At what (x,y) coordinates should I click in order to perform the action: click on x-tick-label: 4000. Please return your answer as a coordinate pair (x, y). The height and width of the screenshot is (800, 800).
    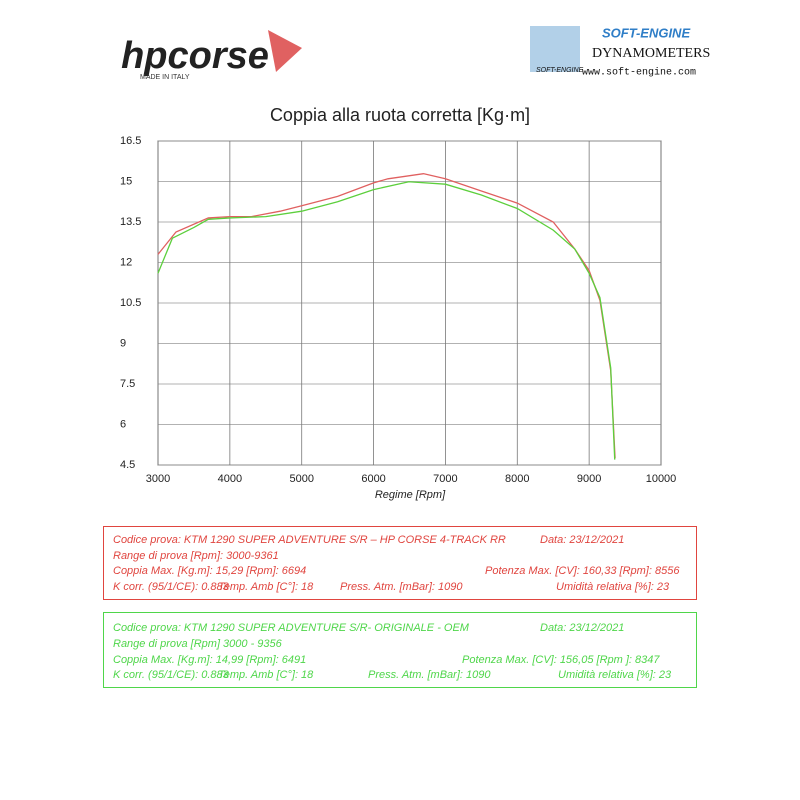
    Looking at the image, I should click on (230, 479).